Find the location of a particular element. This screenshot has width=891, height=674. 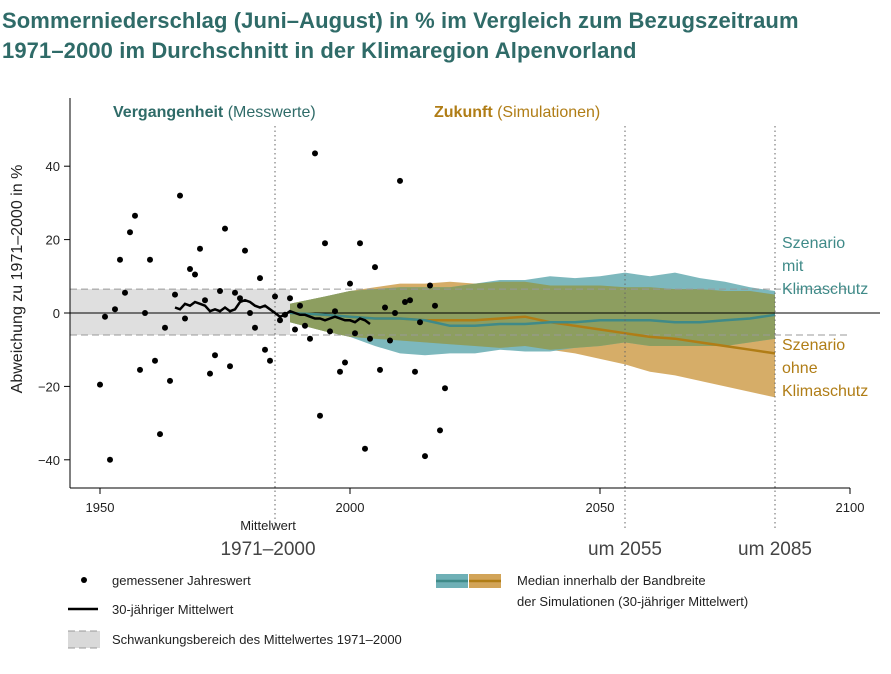

y-tick-label-2: 0 is located at coordinates (56, 313).